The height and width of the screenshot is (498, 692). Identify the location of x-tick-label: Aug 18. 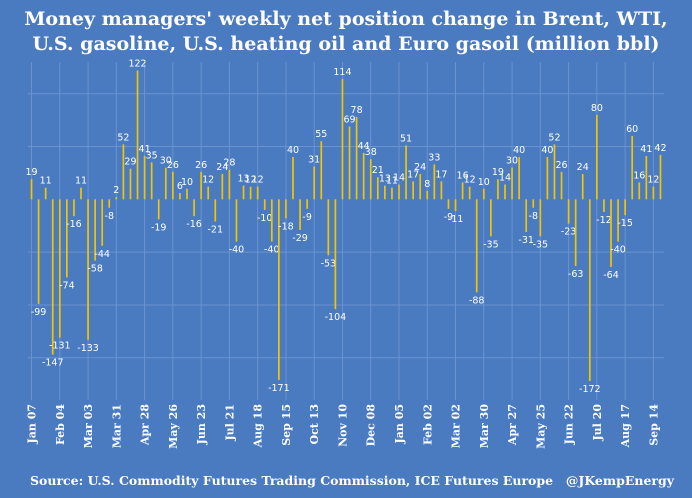
(258, 426).